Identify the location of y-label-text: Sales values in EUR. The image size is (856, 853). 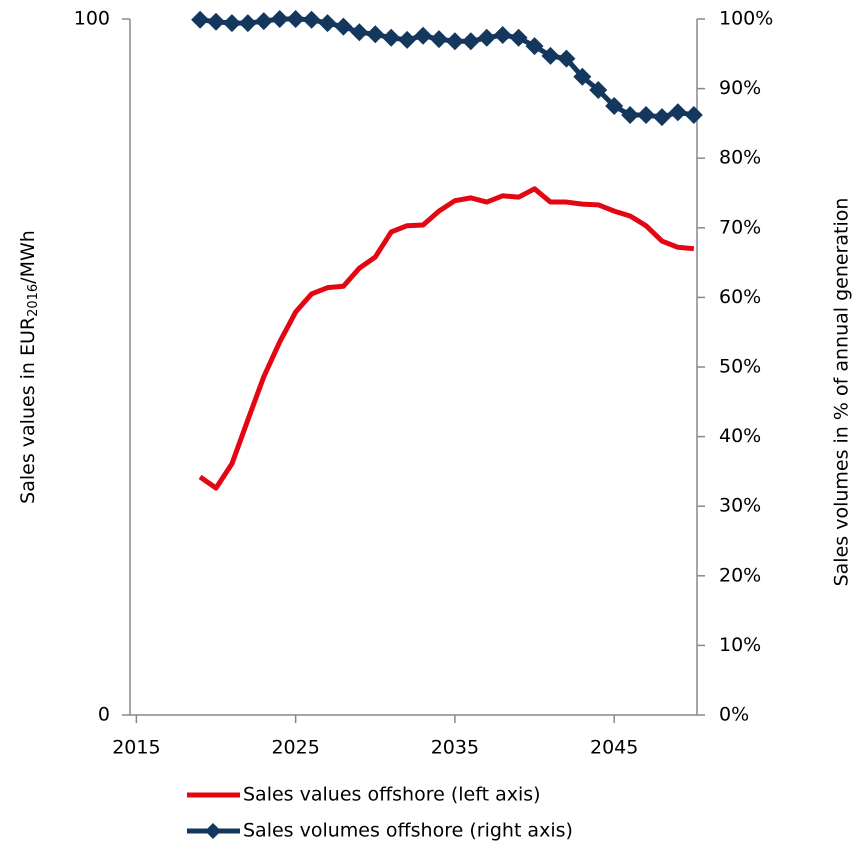
(28, 410).